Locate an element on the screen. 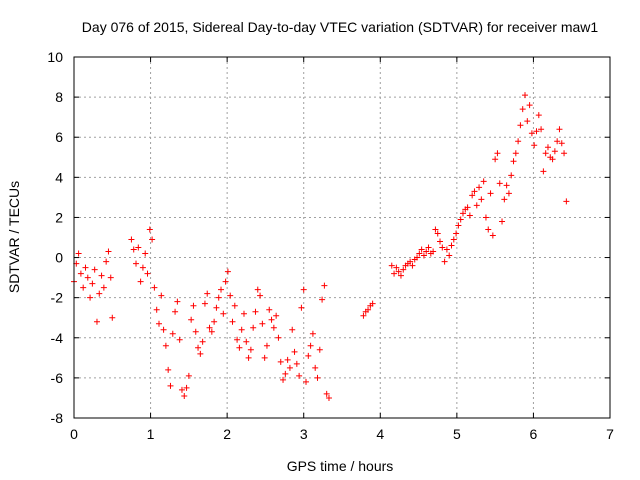  x-axis-label: GPS time / hours is located at coordinates (340, 466).